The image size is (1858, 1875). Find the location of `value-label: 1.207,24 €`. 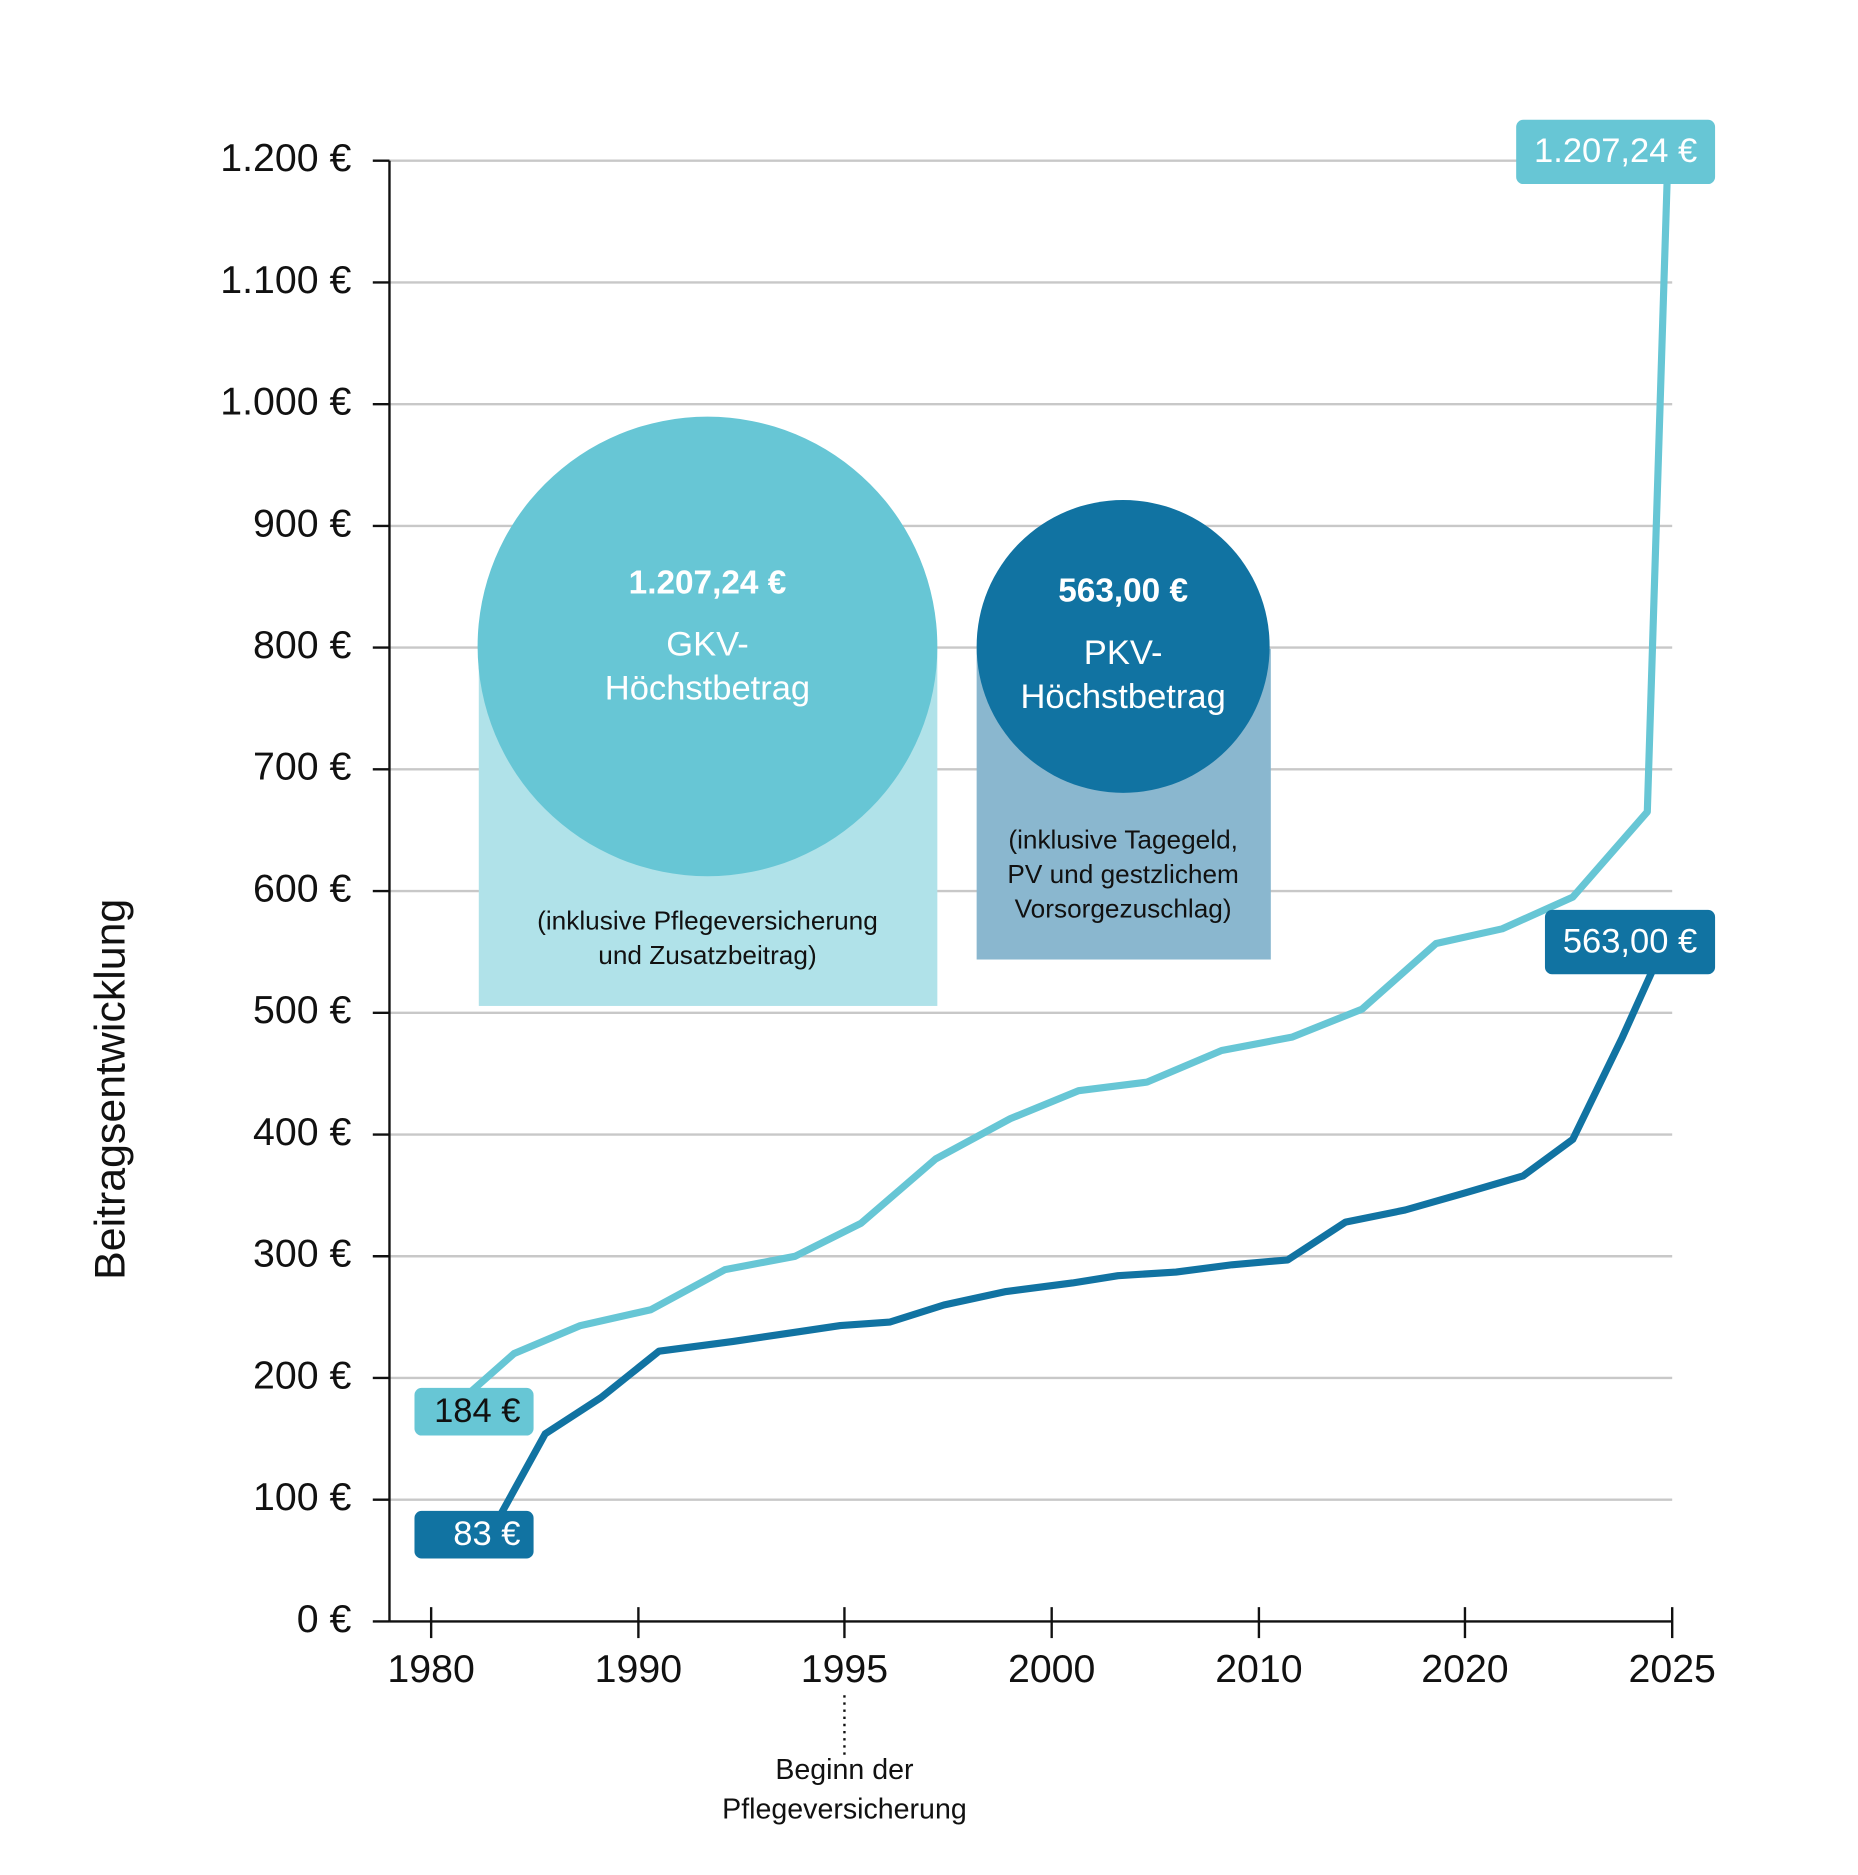

value-label: 1.207,24 € is located at coordinates (1615, 151).